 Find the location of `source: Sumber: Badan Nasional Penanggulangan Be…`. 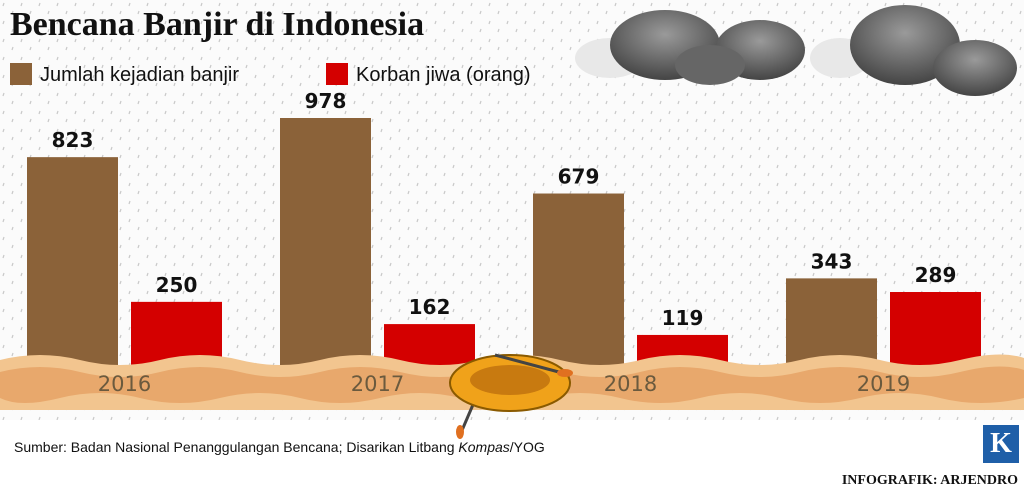

source: Sumber: Badan Nasional Penanggulangan Be… is located at coordinates (279, 447).